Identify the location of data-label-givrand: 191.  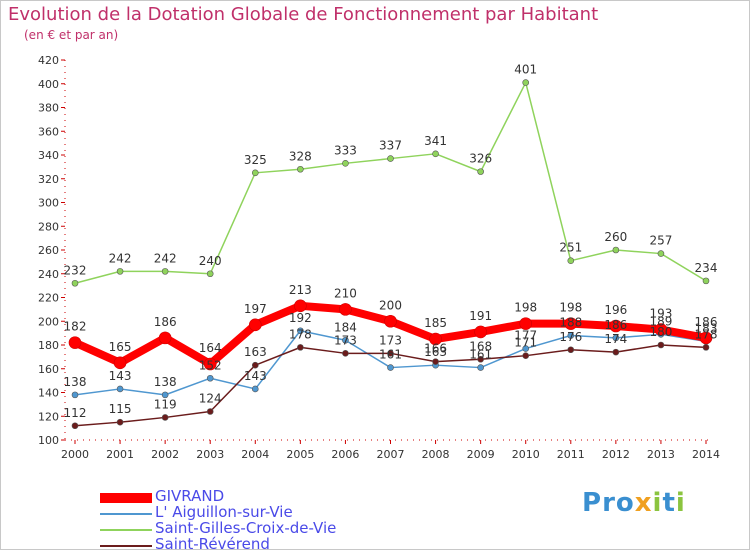
(480, 316).